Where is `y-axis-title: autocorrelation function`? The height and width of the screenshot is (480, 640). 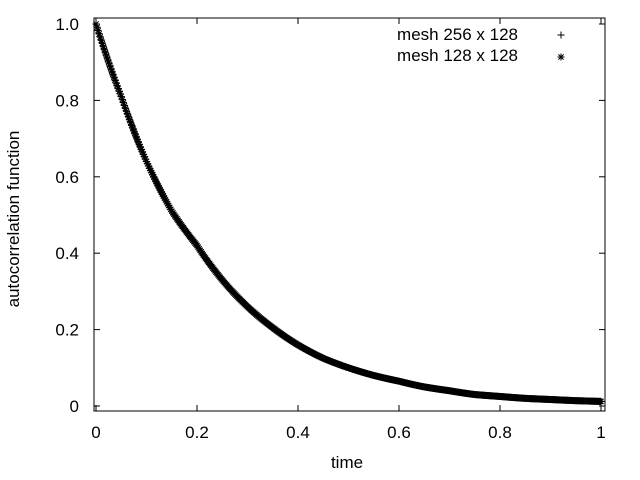 y-axis-title: autocorrelation function is located at coordinates (13, 219).